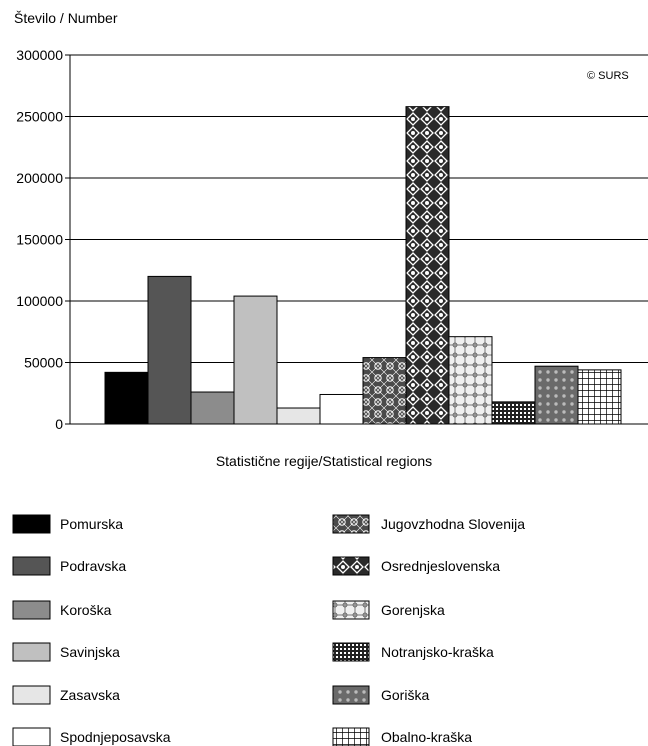  I want to click on legend-label: Gorenjska, so click(413, 610).